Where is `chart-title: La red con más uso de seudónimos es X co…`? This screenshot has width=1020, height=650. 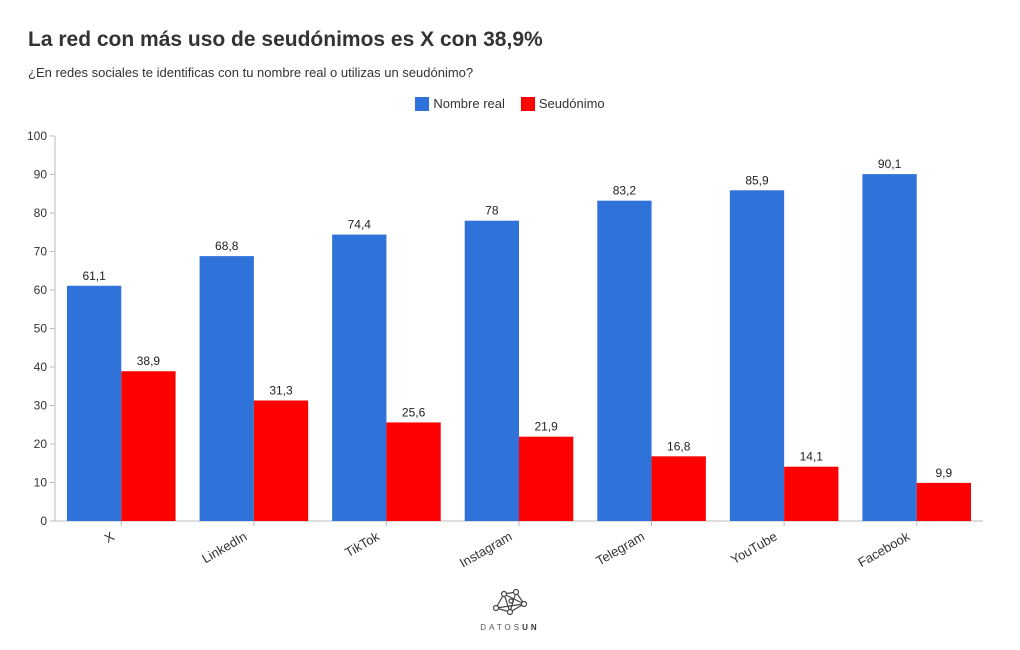
chart-title: La red con más uso de seudónimos es X co… is located at coordinates (285, 39).